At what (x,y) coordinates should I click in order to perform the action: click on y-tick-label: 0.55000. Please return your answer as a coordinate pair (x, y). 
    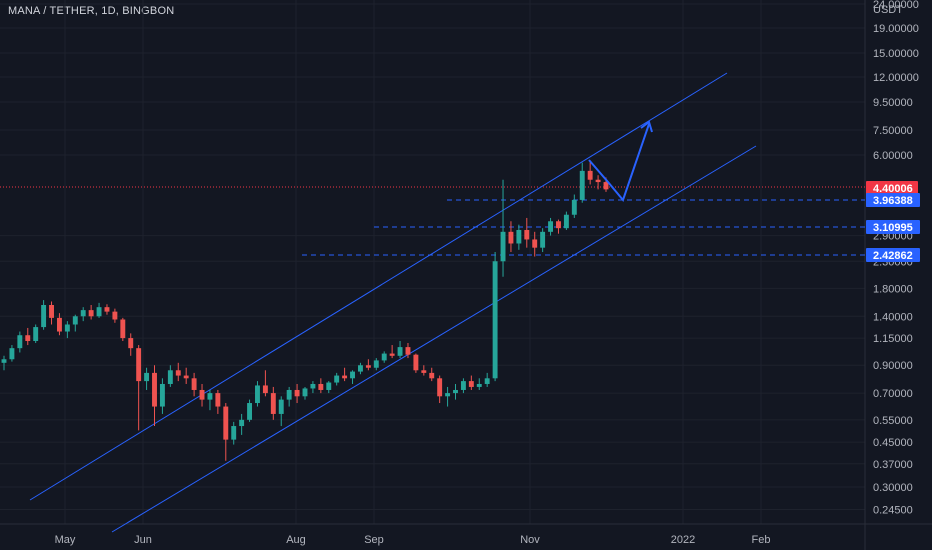
    Looking at the image, I should click on (893, 421).